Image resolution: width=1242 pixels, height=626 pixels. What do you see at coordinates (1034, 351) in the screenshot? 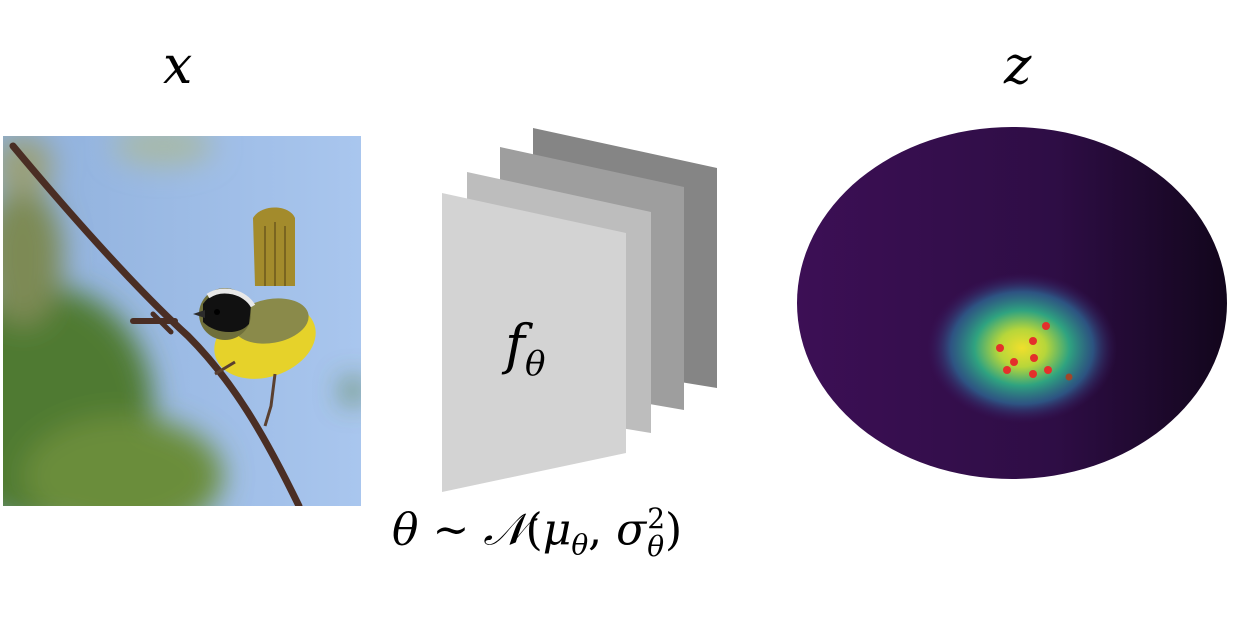
I see `latent-samples` at bounding box center [1034, 351].